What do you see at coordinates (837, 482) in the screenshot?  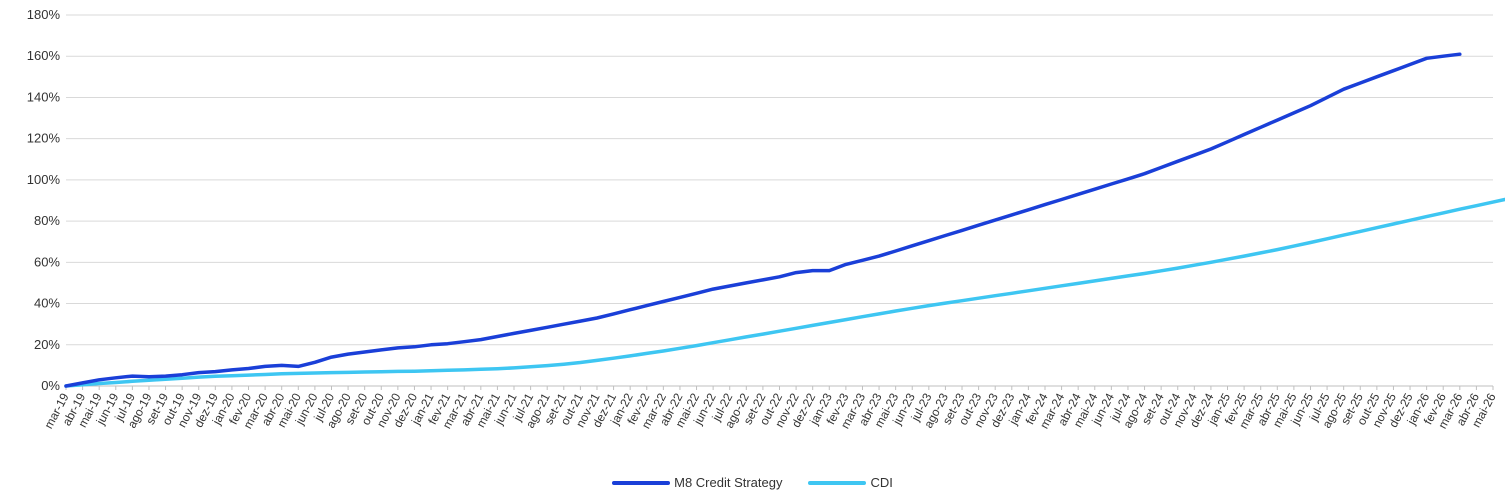 I see `legend-swatch-cdi` at bounding box center [837, 482].